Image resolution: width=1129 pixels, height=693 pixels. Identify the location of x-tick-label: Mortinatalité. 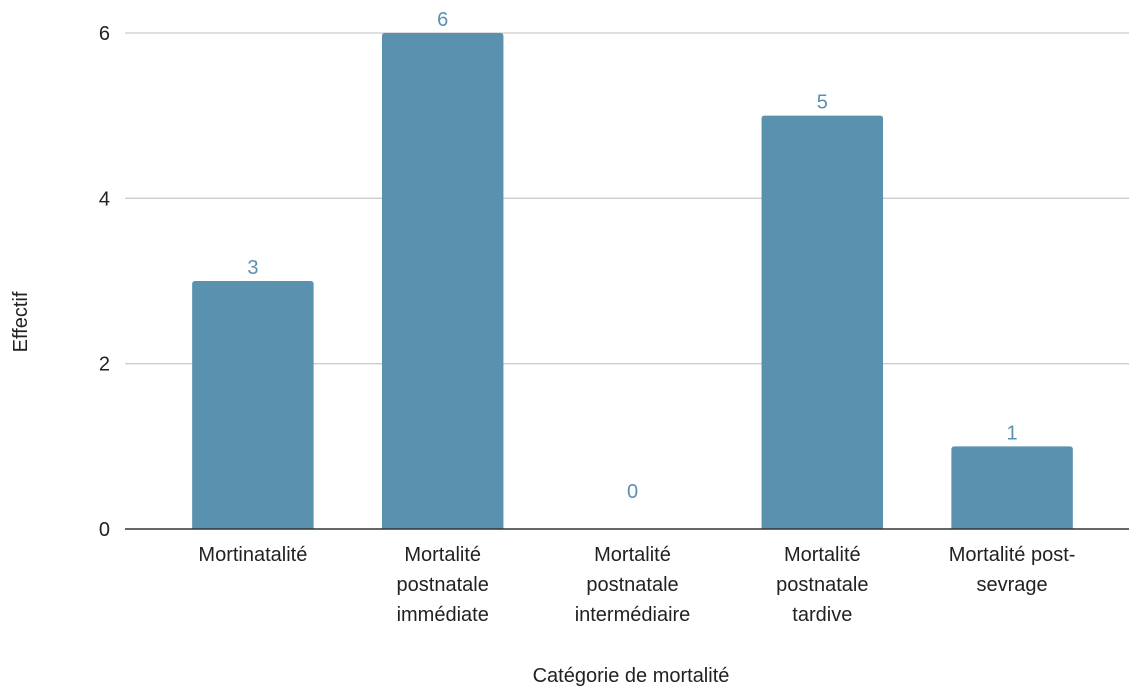
(252, 555).